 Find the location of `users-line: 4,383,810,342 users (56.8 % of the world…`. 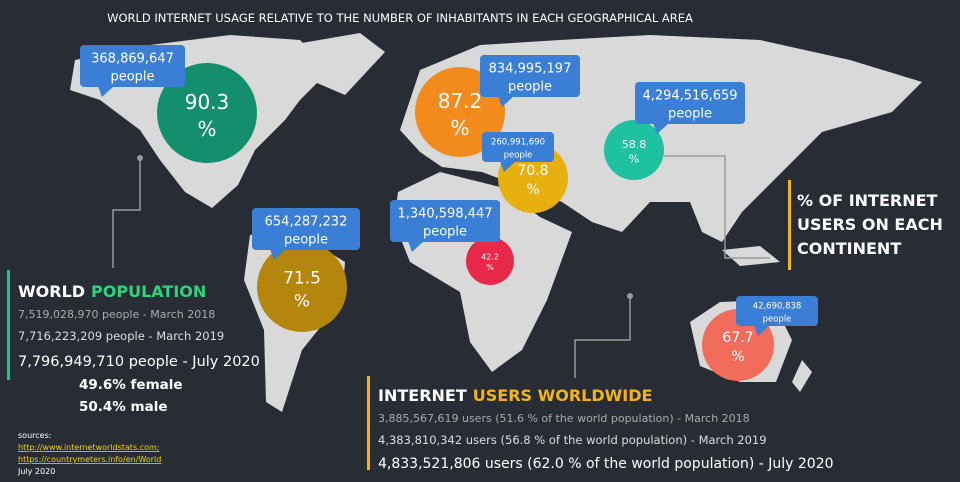

users-line: 4,383,810,342 users (56.8 % of the world… is located at coordinates (572, 440).